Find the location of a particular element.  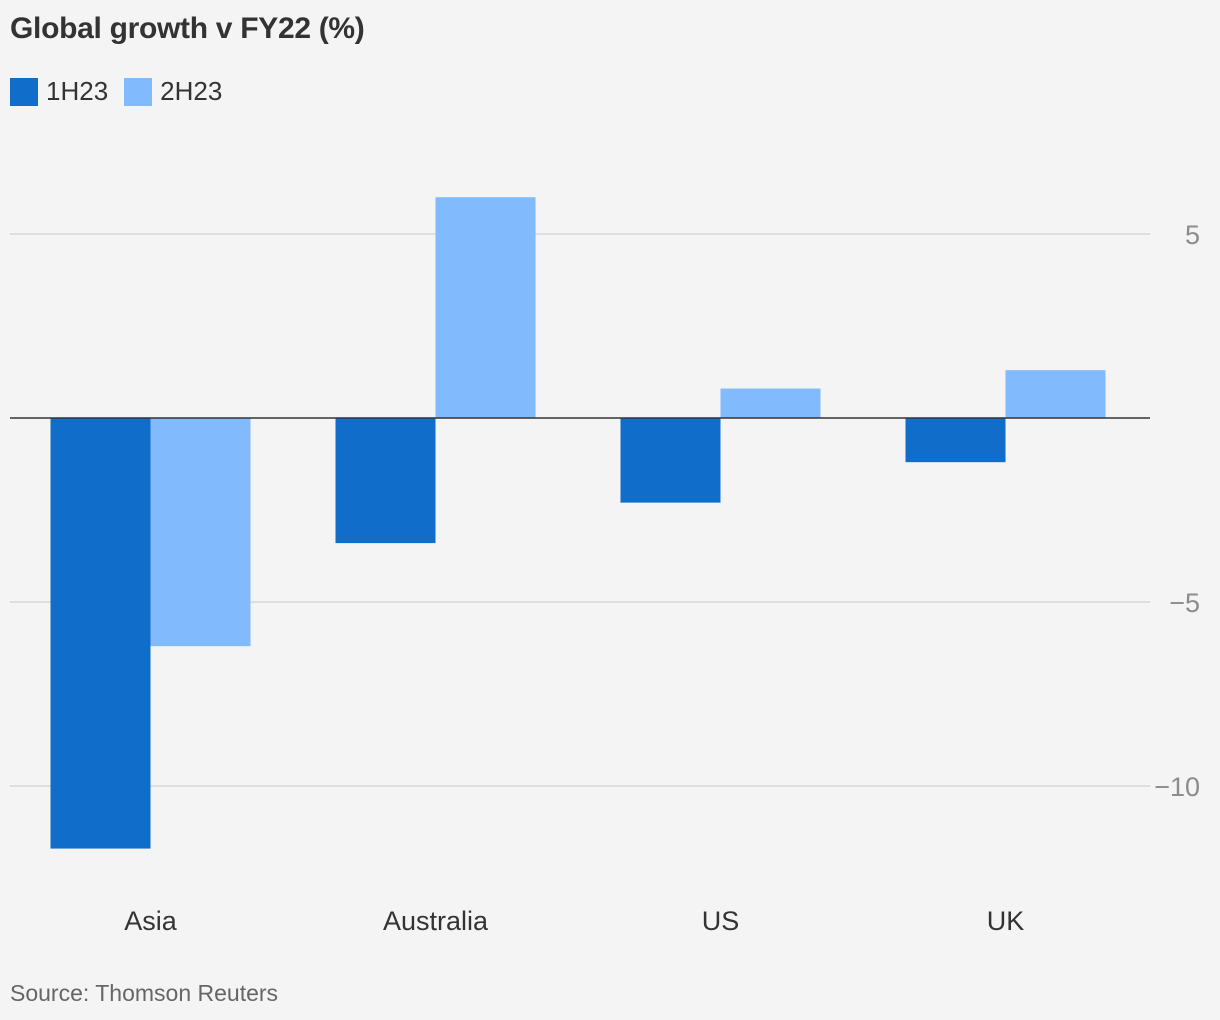

legend-item-2h23: 2H23 is located at coordinates (173, 91).